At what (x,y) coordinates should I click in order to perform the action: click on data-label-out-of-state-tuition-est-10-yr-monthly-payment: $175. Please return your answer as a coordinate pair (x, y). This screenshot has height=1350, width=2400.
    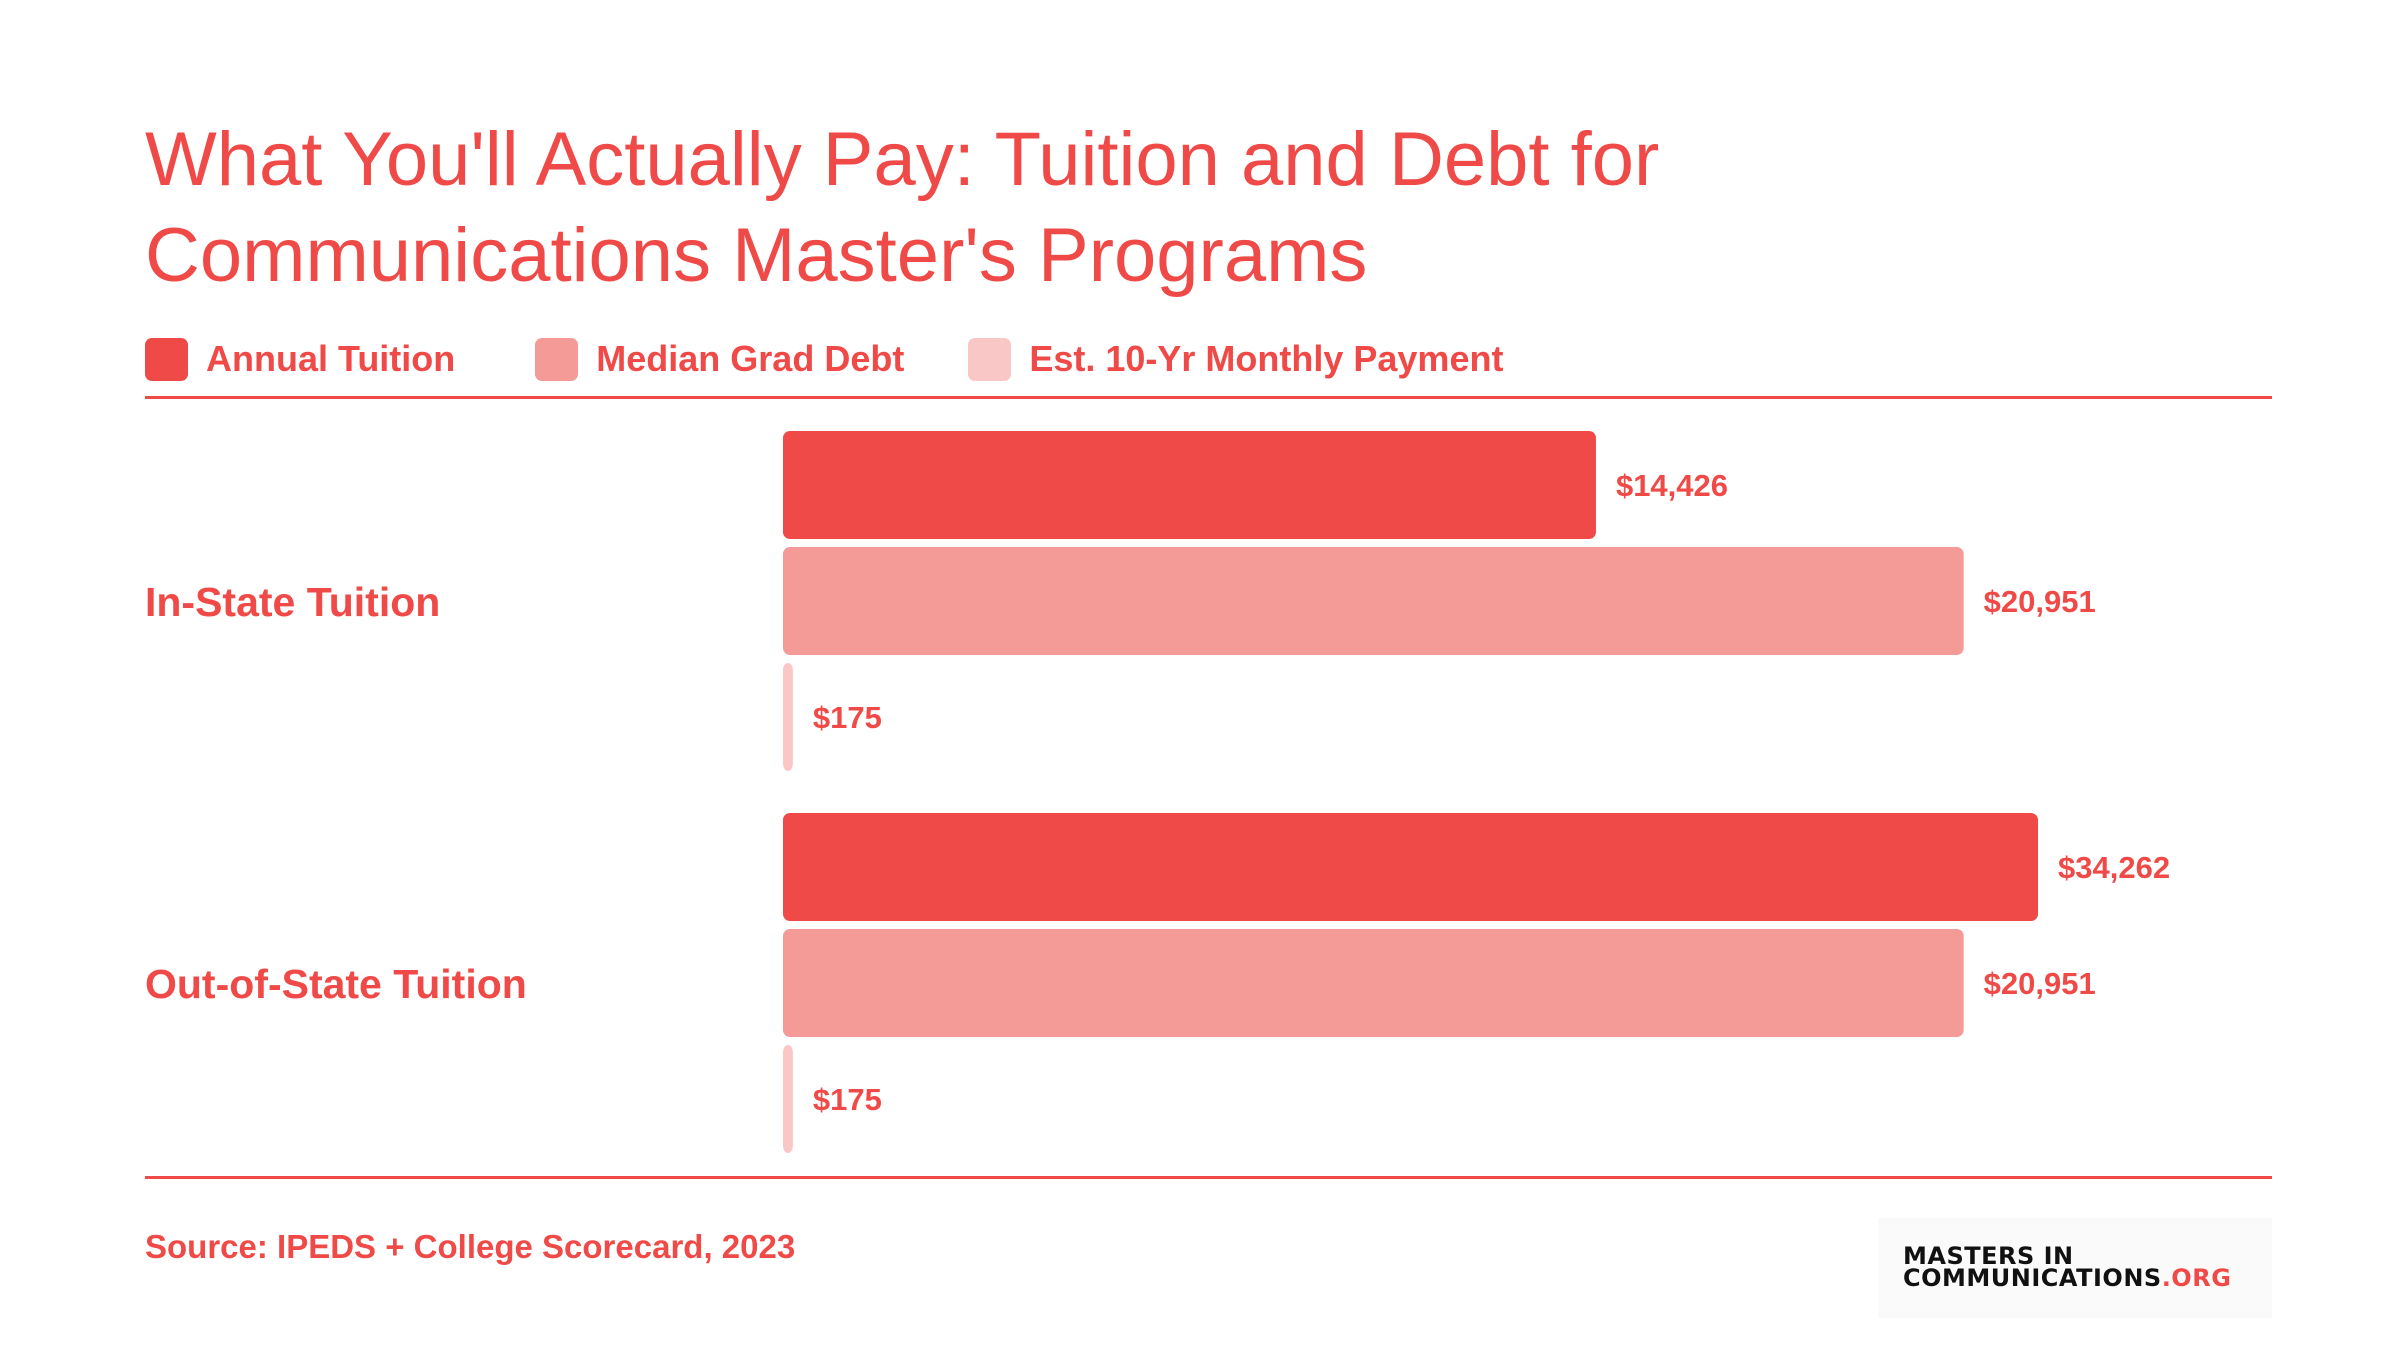
    Looking at the image, I should click on (847, 1099).